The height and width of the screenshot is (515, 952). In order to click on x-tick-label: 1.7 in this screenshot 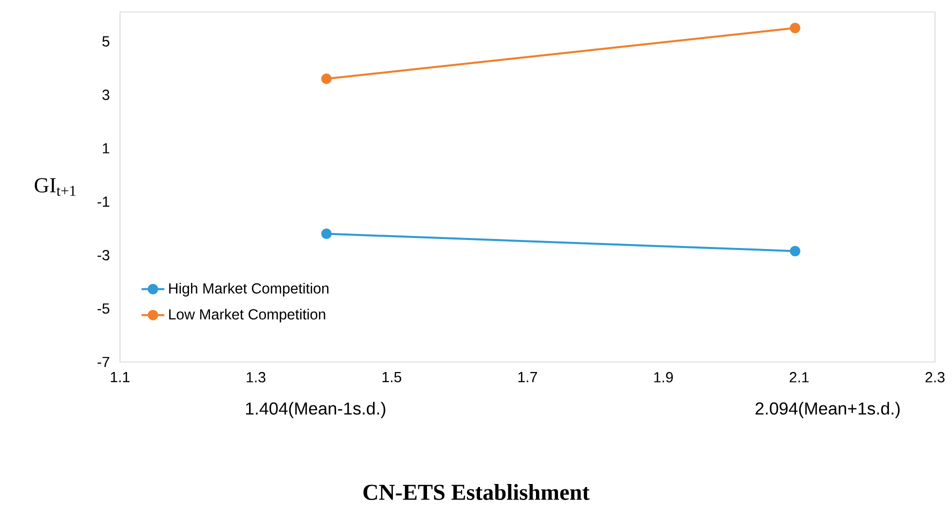, I will do `click(527, 377)`.